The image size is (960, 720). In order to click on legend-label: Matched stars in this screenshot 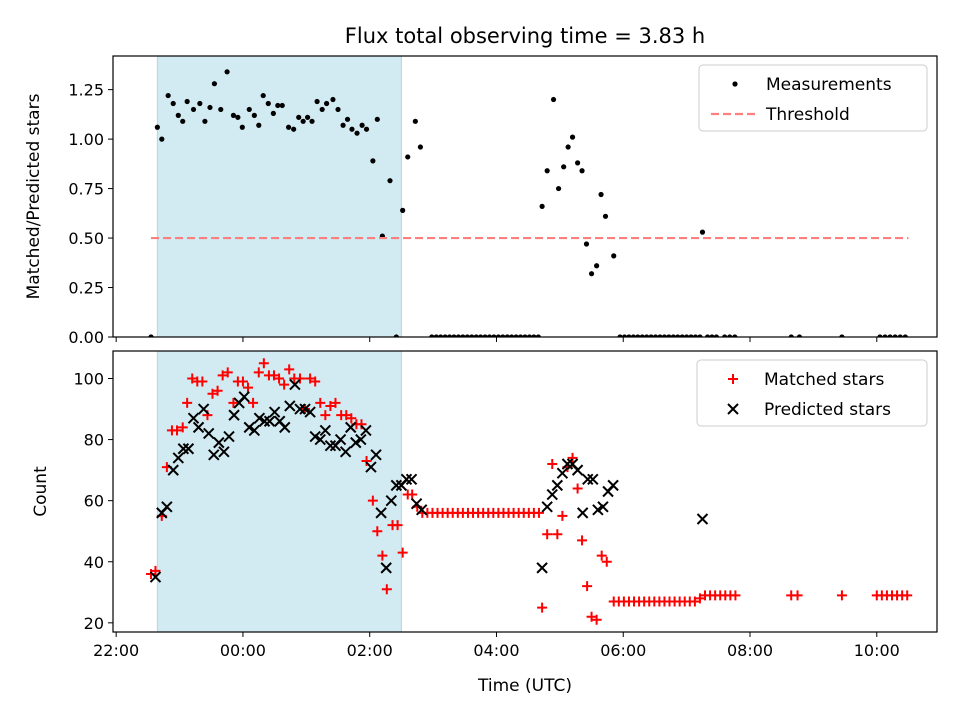, I will do `click(824, 380)`.